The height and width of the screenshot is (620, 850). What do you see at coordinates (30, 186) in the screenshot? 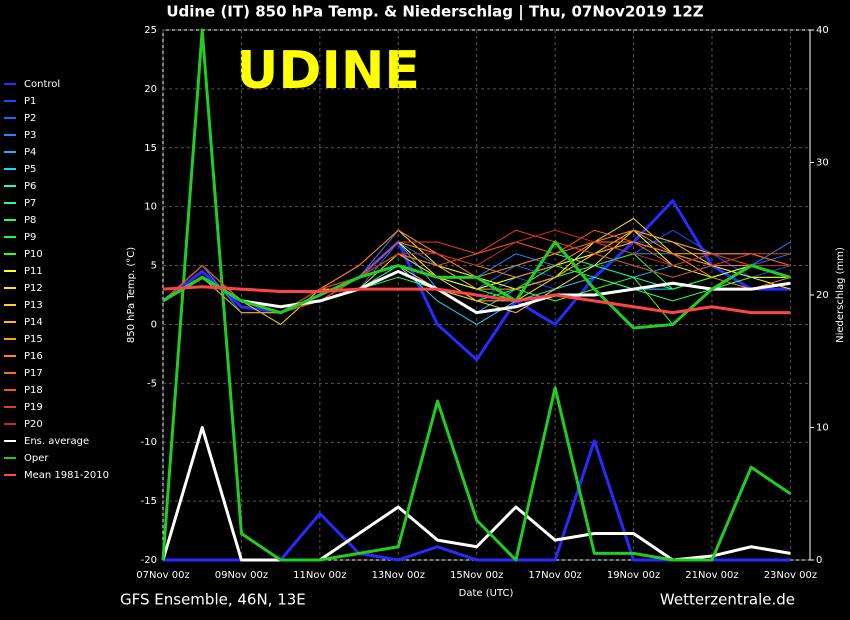
I see `legend-label: P6` at bounding box center [30, 186].